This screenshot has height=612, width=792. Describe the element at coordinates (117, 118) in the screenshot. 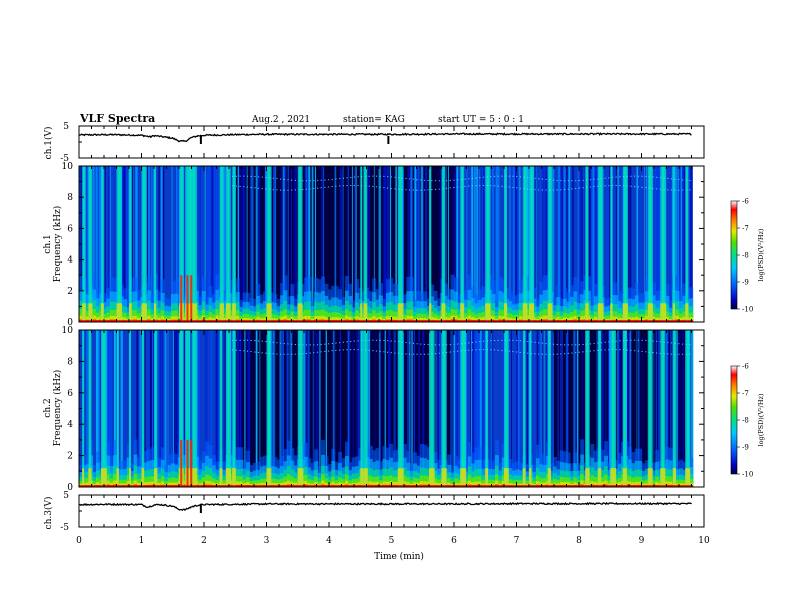

I see `figure-title: VLF Spectra` at that location.